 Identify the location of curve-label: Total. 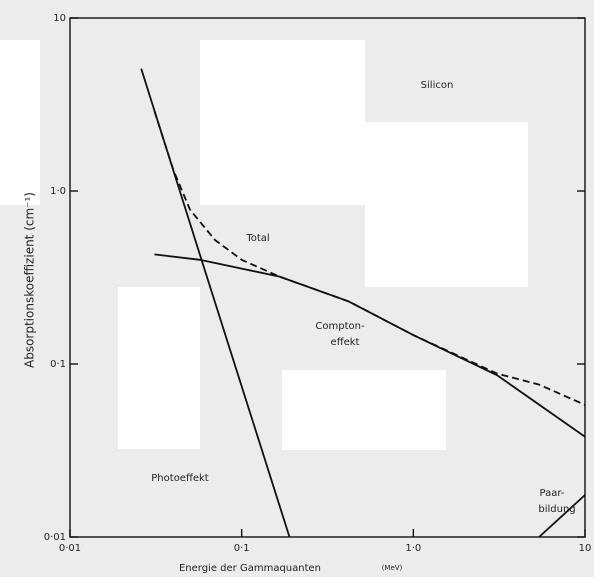
(257, 238).